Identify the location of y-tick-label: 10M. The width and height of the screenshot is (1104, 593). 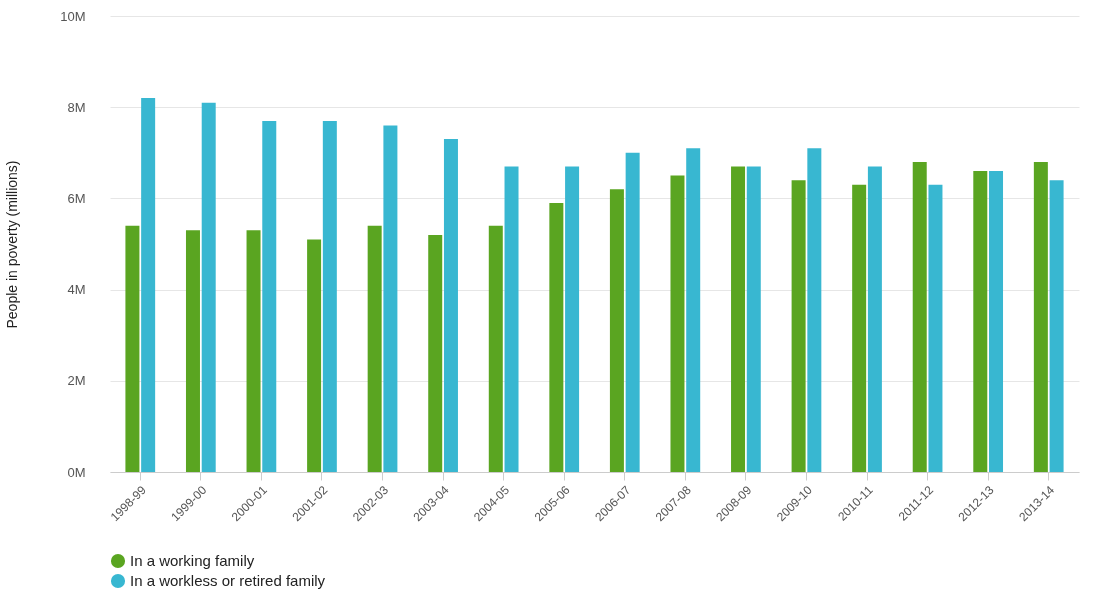
(73, 16).